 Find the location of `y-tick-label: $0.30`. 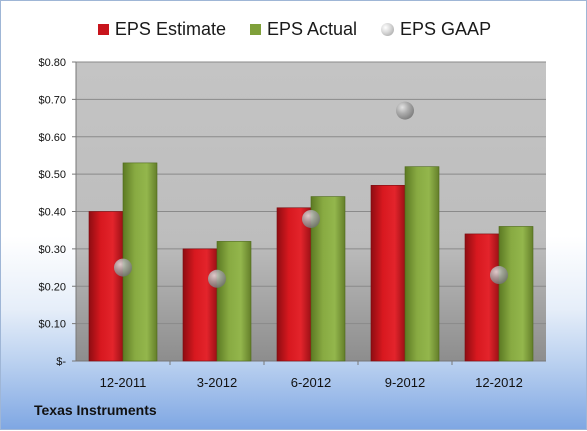

y-tick-label: $0.30 is located at coordinates (52, 250).